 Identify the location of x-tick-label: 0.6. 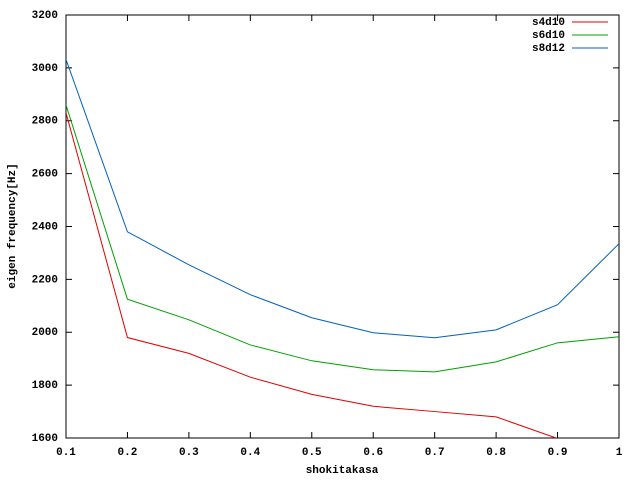
(373, 453).